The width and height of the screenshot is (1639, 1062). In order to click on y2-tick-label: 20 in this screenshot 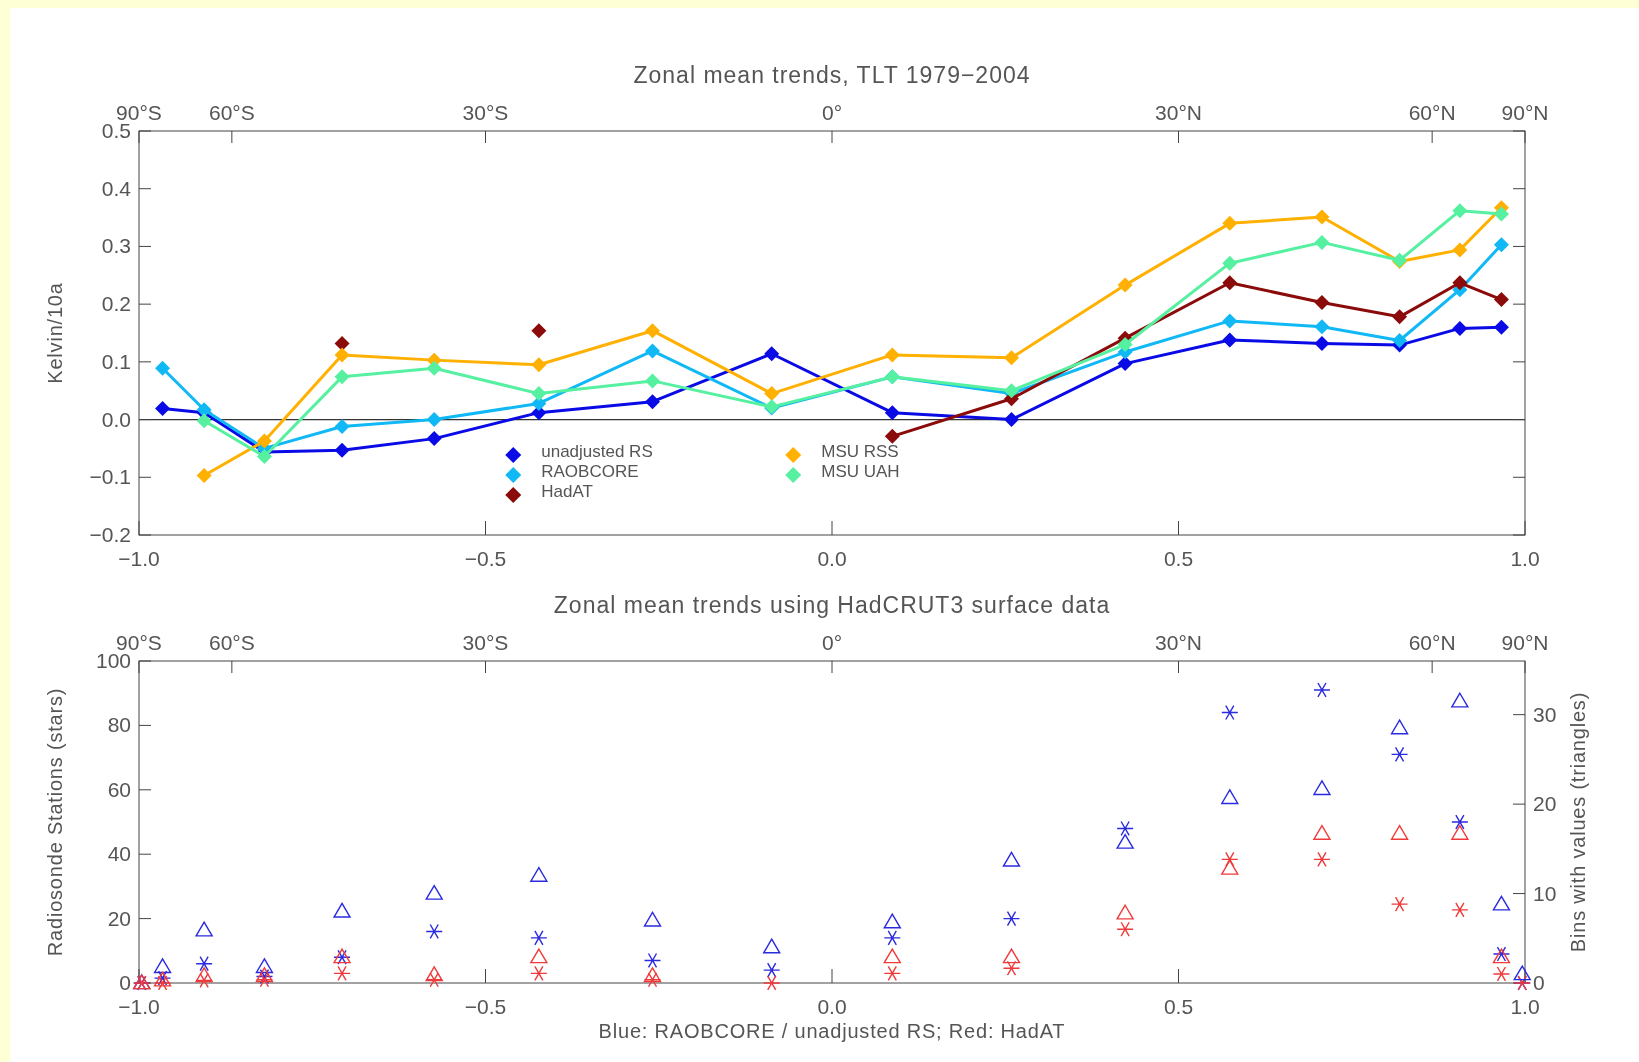, I will do `click(1545, 804)`.